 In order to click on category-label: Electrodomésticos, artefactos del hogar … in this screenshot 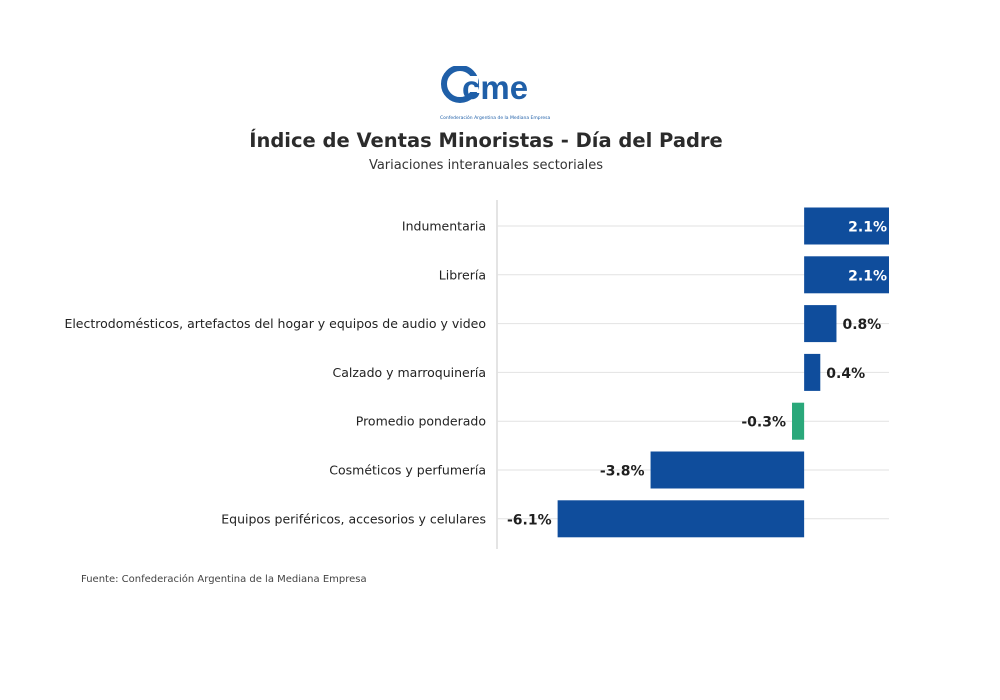, I will do `click(275, 323)`.